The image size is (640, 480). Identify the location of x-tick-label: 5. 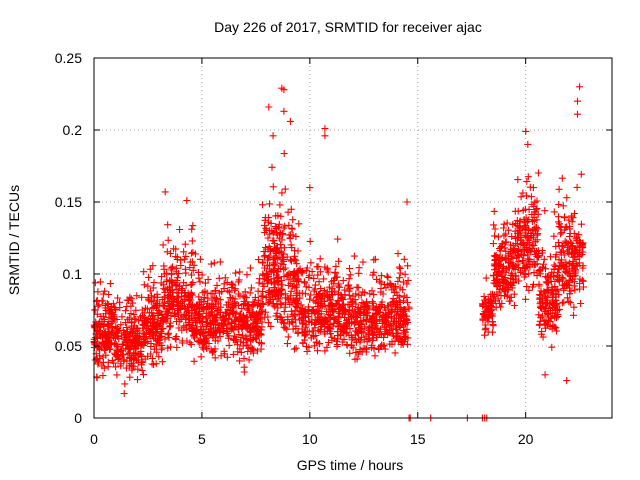
(202, 439).